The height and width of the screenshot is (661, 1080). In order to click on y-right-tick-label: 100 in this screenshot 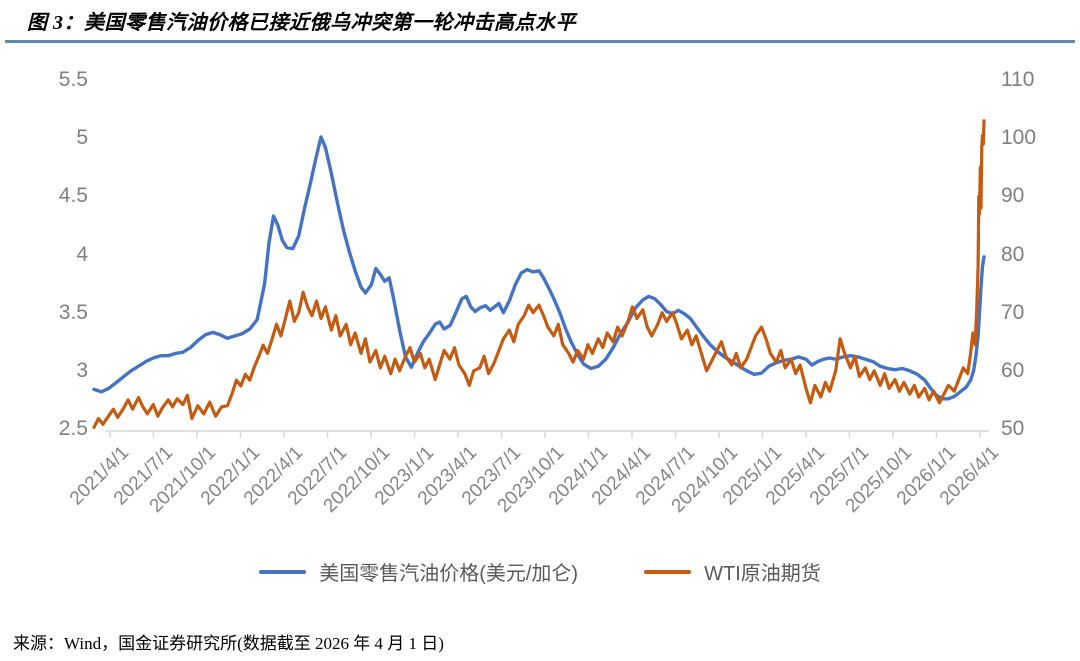, I will do `click(1019, 138)`.